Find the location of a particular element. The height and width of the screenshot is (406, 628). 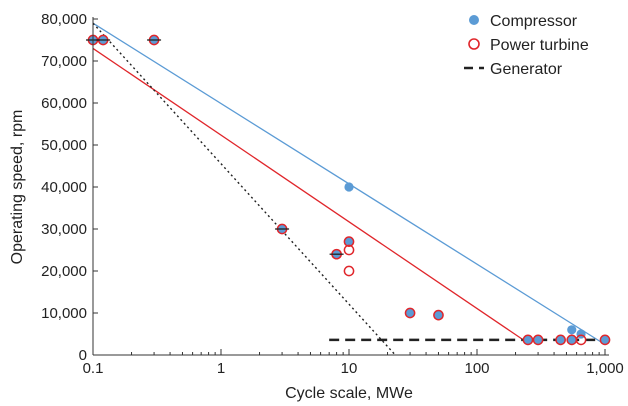

x-ticks: 0.1 1 10 100 1,000 is located at coordinates (353, 363).